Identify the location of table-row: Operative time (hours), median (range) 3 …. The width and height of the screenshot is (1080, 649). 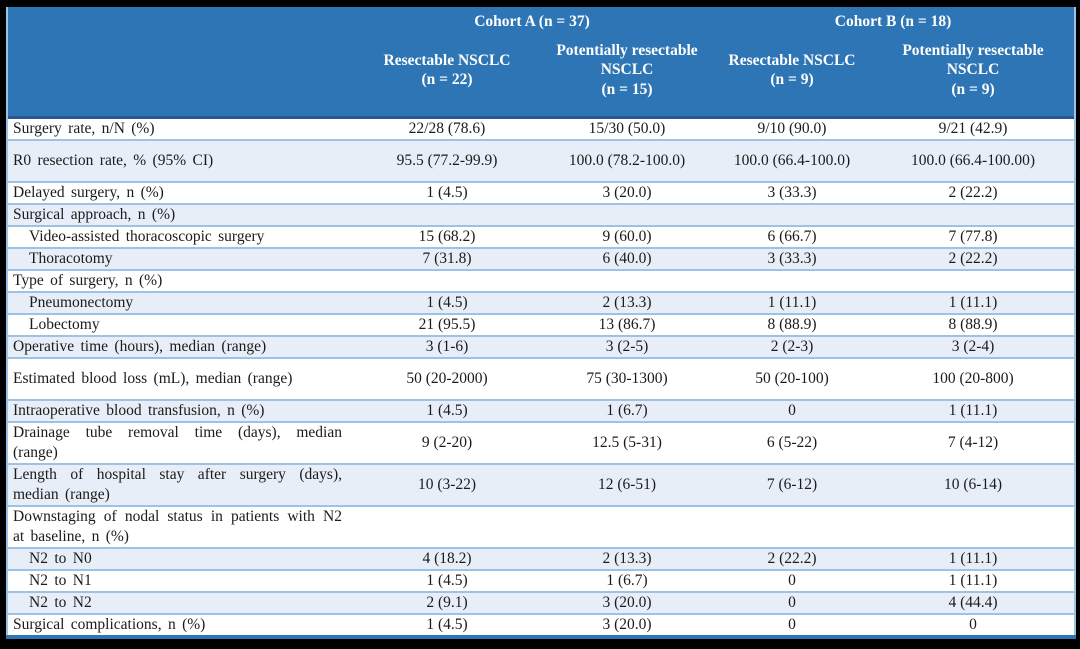
(541, 346).